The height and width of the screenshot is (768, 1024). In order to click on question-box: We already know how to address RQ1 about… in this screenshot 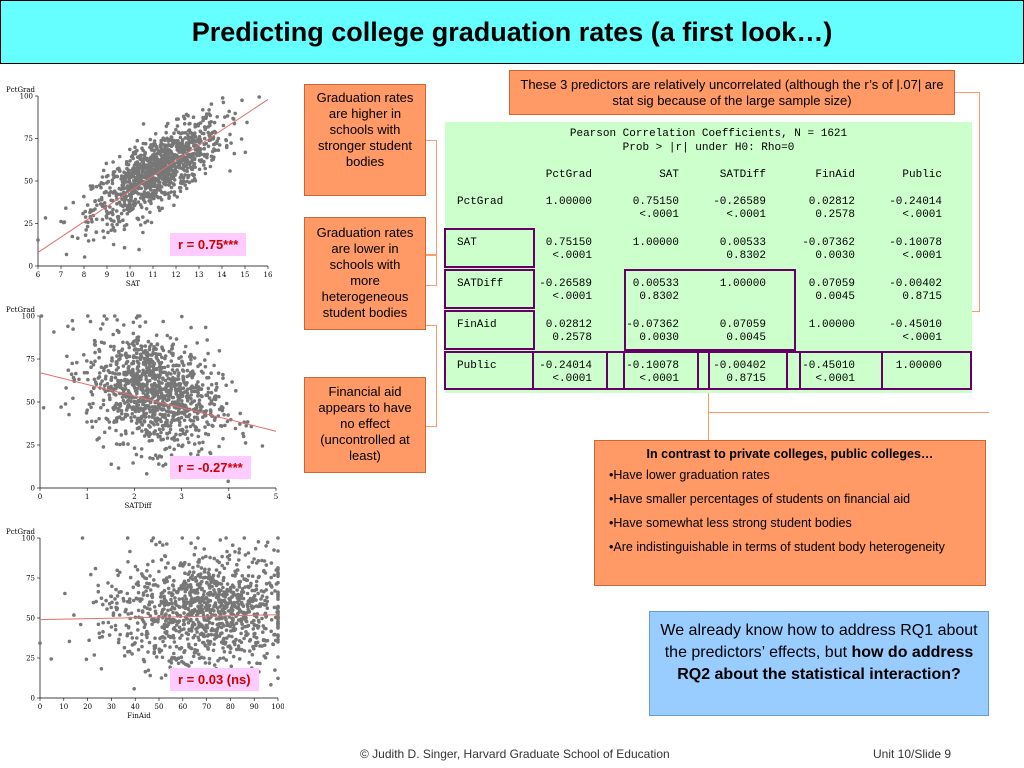, I will do `click(819, 663)`.